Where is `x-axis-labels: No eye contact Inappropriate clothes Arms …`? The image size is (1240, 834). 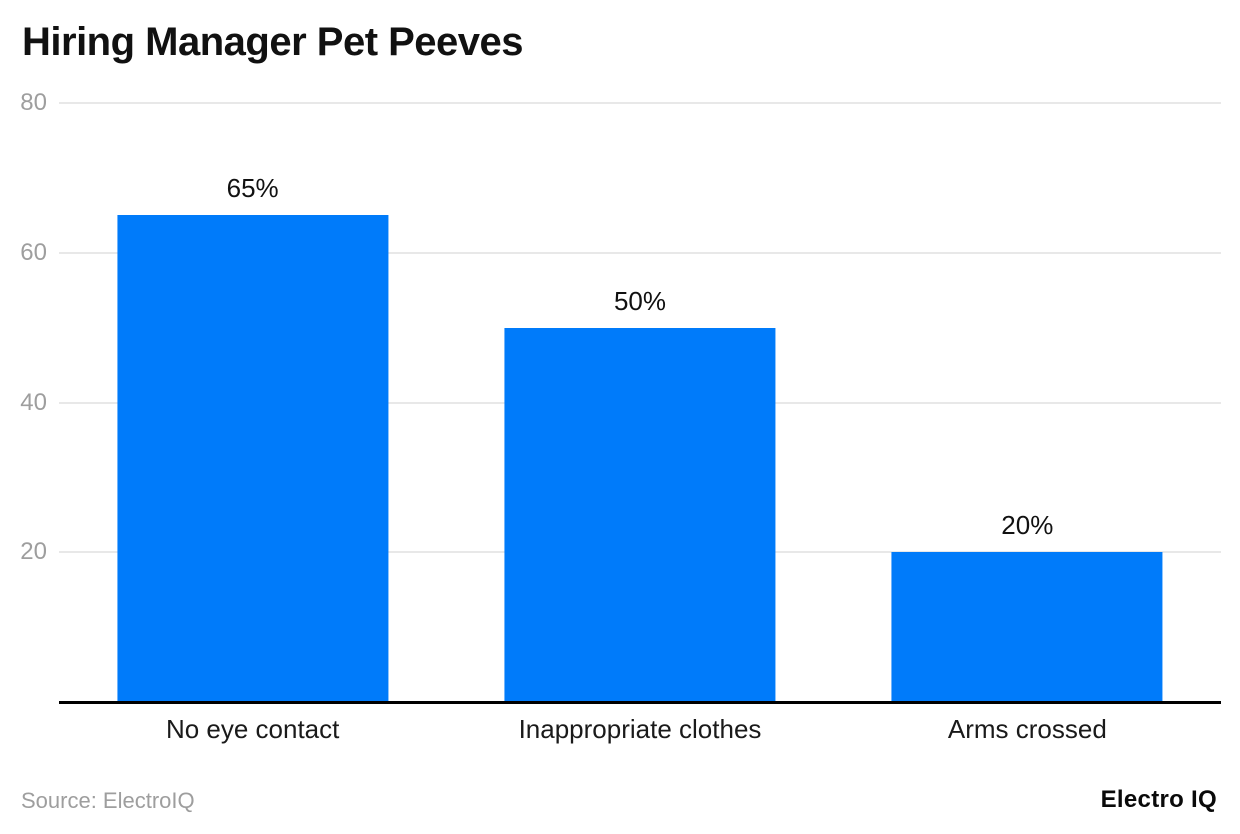
x-axis-labels: No eye contact Inappropriate clothes Arms … is located at coordinates (640, 730).